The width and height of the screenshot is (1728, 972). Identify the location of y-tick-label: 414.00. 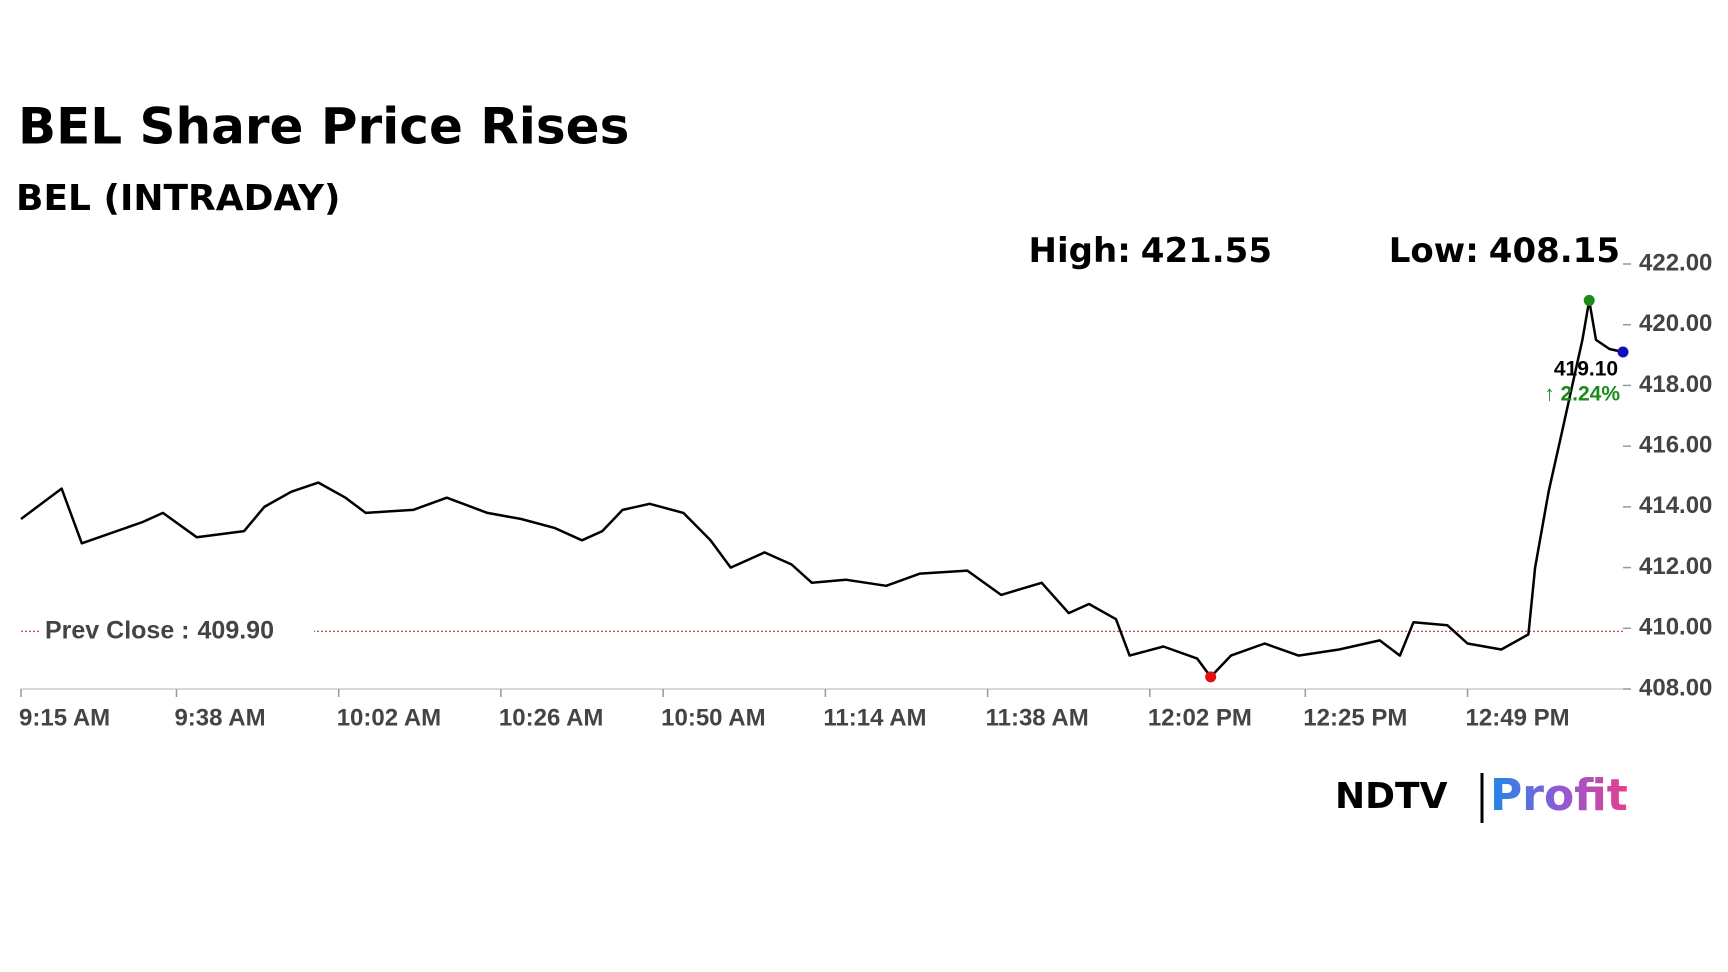
(1675, 505).